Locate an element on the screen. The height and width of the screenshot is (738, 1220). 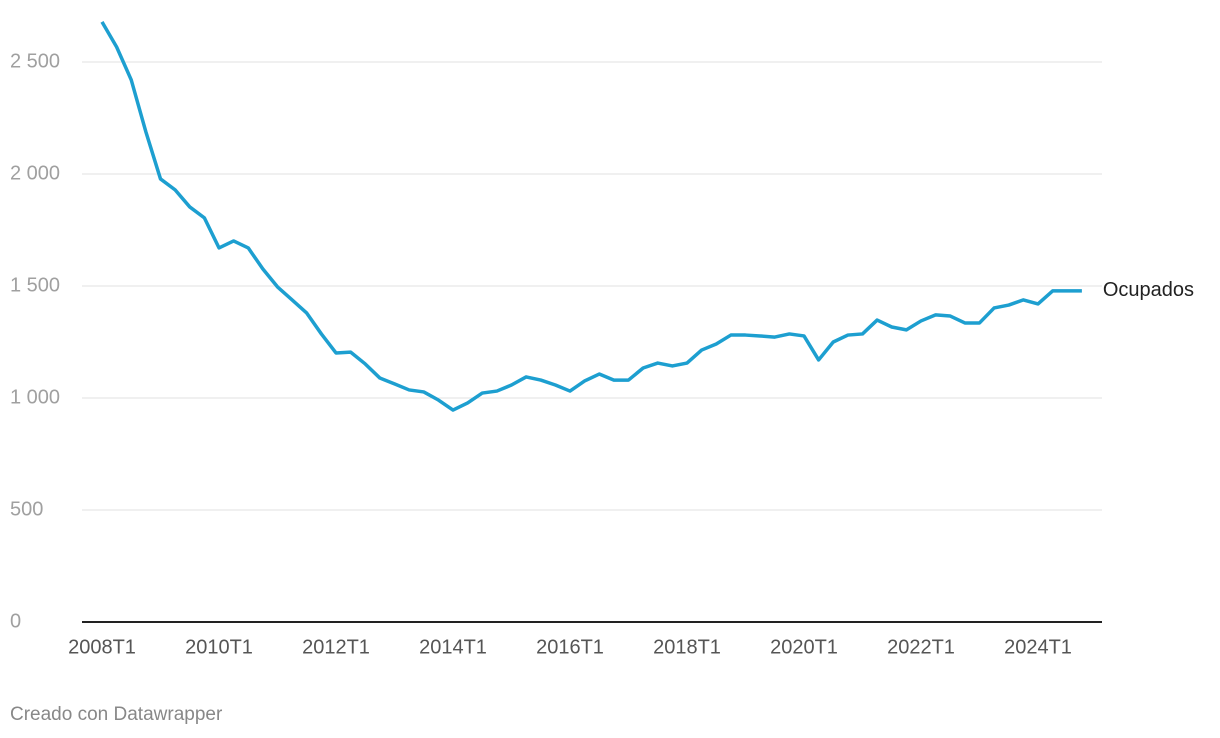
y-tick-label: 500 is located at coordinates (26, 509).